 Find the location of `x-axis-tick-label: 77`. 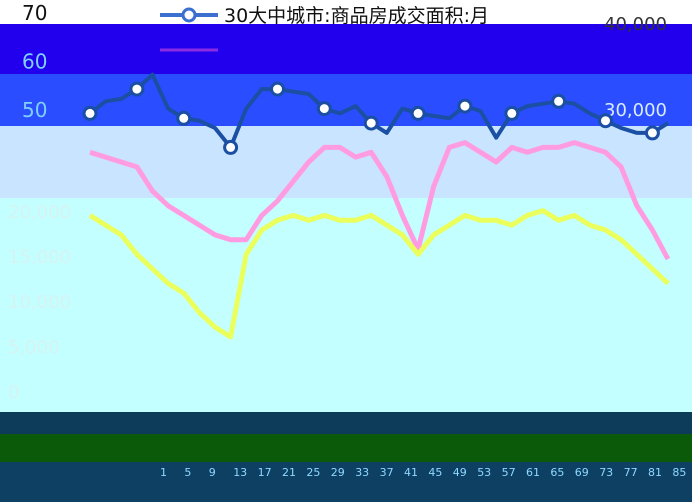

x-axis-tick-label: 77 is located at coordinates (631, 472).